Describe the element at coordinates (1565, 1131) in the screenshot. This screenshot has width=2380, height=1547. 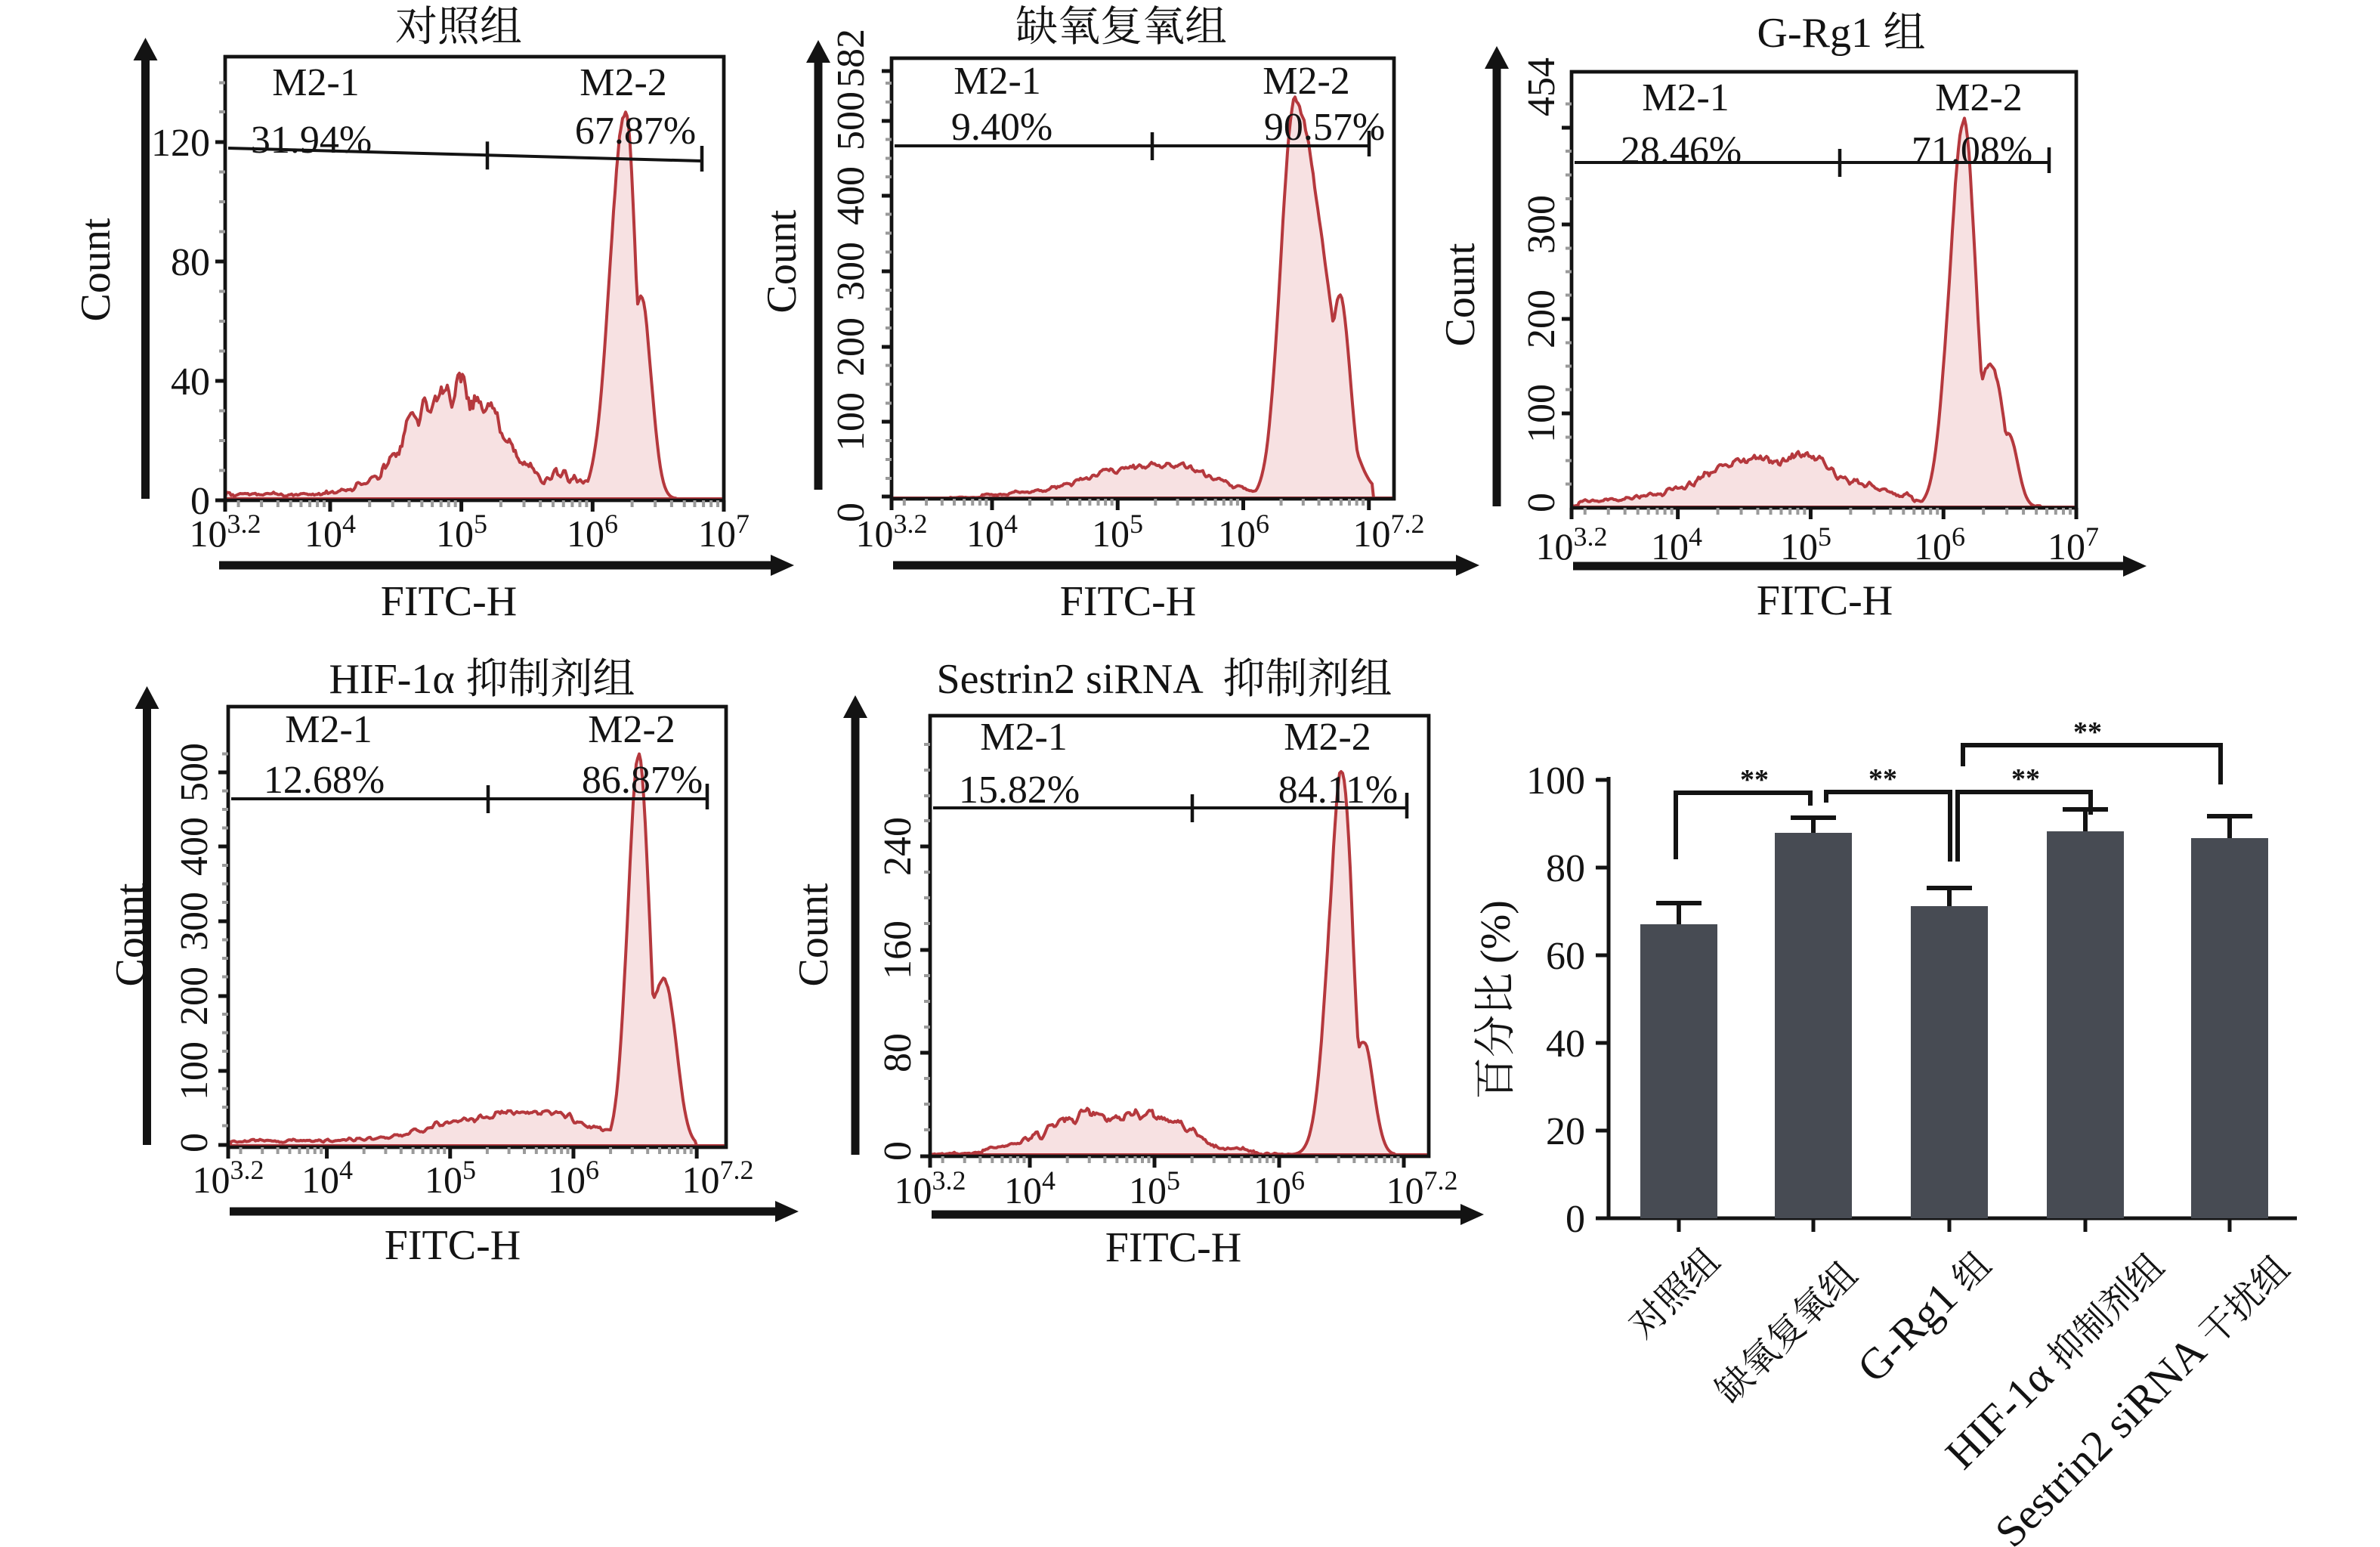
I see `svg-text: 20` at that location.